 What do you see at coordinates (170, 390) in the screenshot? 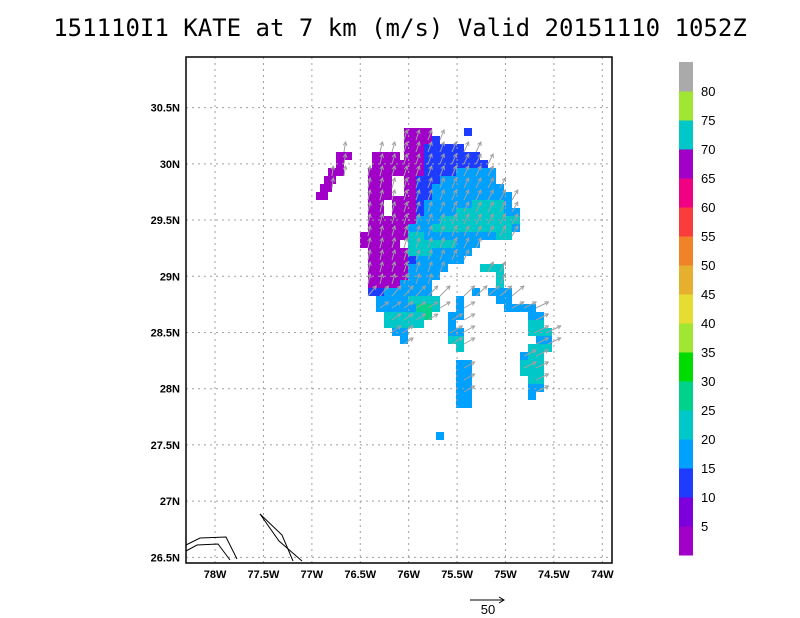
I see `latitude-label: 28N` at bounding box center [170, 390].